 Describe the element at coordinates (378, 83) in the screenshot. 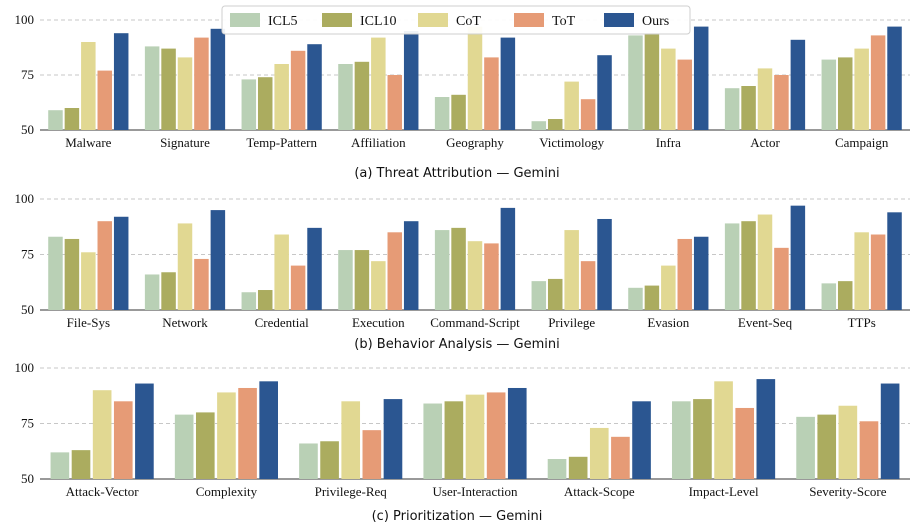

I see `bar-cot-affiliation` at that location.